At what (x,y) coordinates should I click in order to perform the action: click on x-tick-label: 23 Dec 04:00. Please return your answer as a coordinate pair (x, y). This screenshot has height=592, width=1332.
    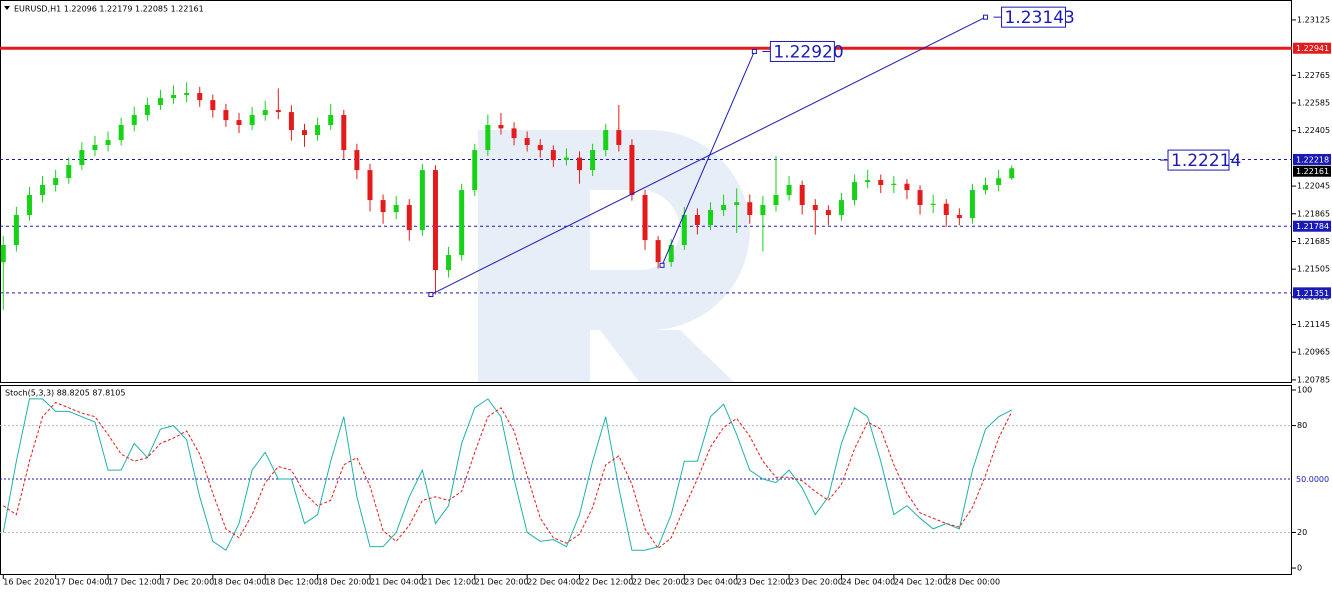
    Looking at the image, I should click on (711, 582).